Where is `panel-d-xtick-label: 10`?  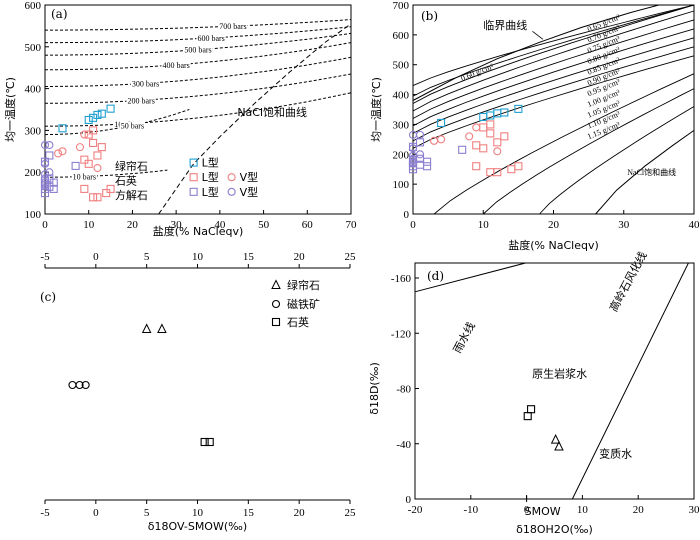
panel-d-xtick-label: 10 is located at coordinates (583, 510).